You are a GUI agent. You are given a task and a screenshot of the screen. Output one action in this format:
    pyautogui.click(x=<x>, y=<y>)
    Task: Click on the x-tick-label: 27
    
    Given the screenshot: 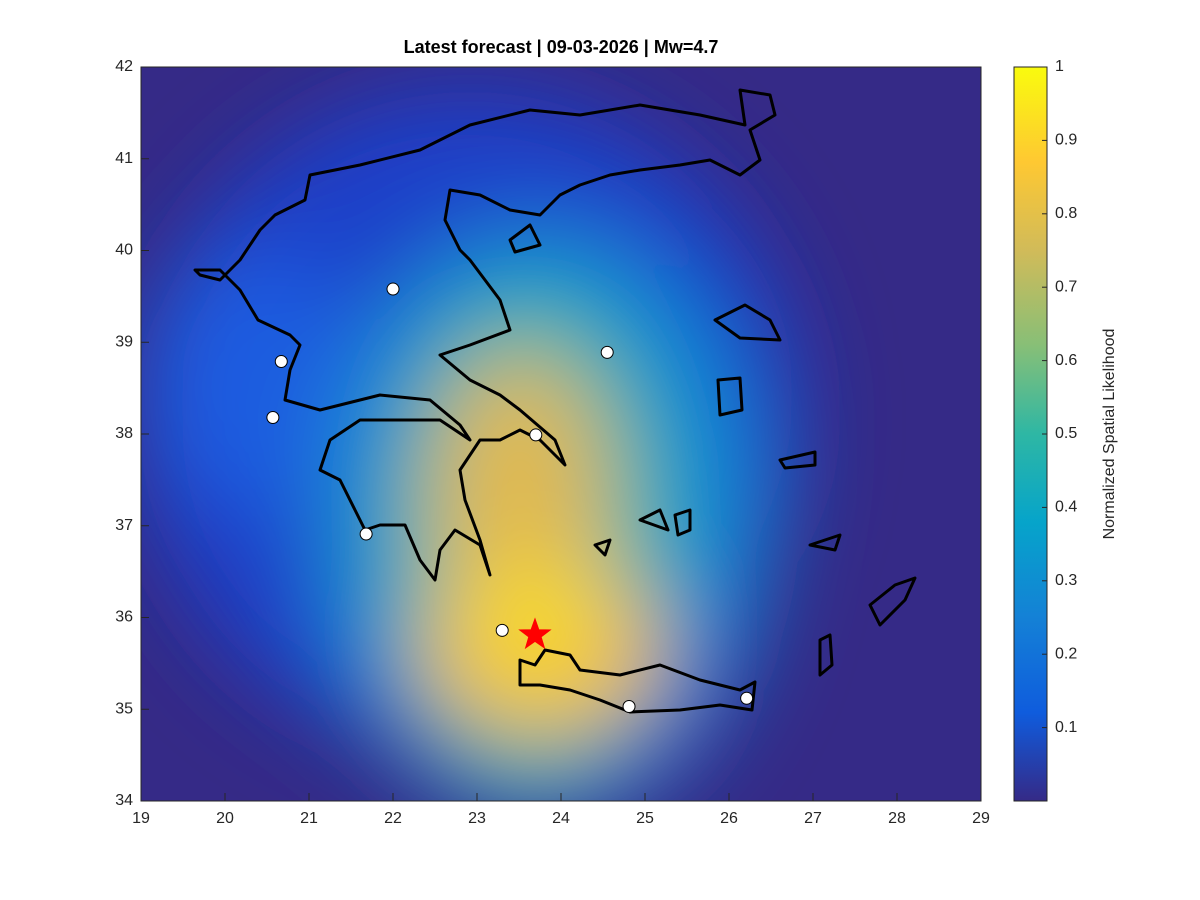 What is the action you would take?
    pyautogui.click(x=813, y=818)
    